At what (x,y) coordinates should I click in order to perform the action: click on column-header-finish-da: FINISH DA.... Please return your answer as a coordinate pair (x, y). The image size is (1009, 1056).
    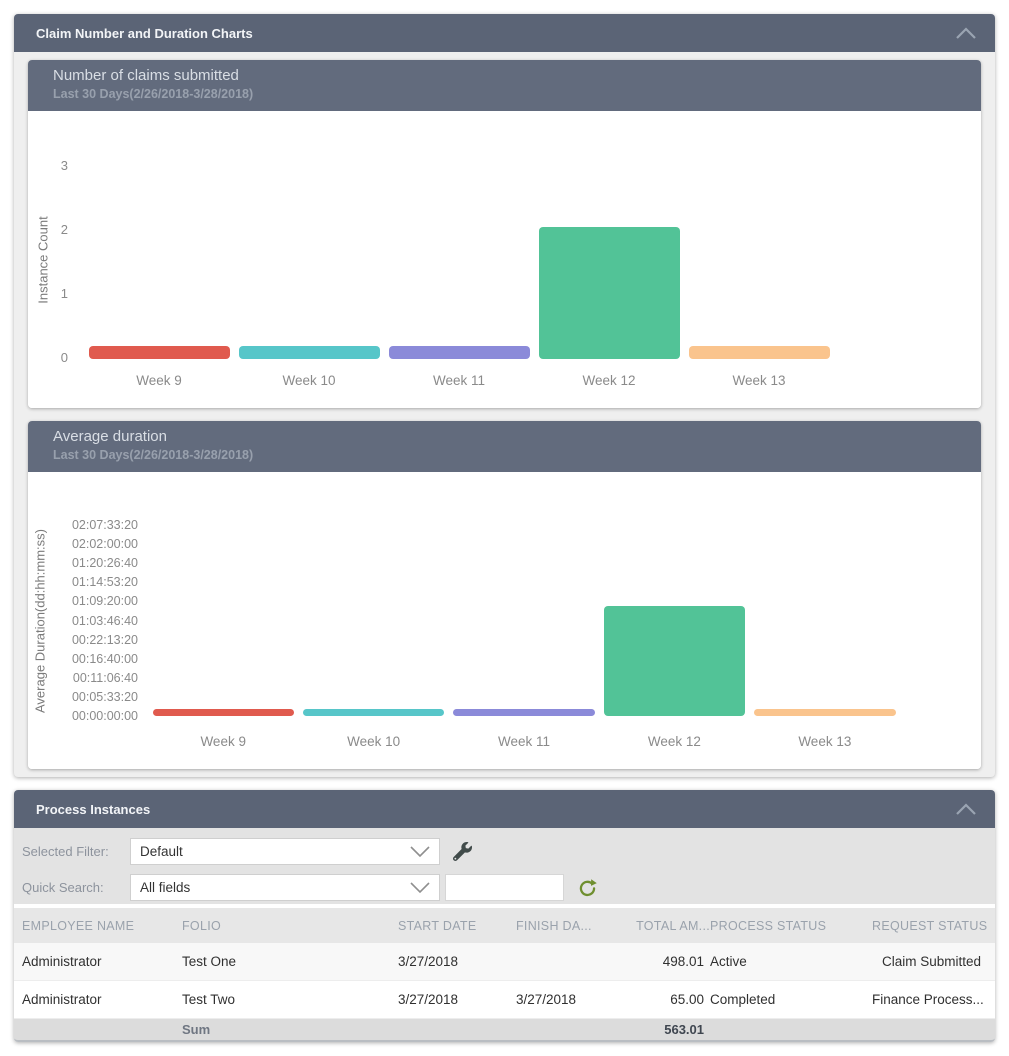
    Looking at the image, I should click on (554, 925).